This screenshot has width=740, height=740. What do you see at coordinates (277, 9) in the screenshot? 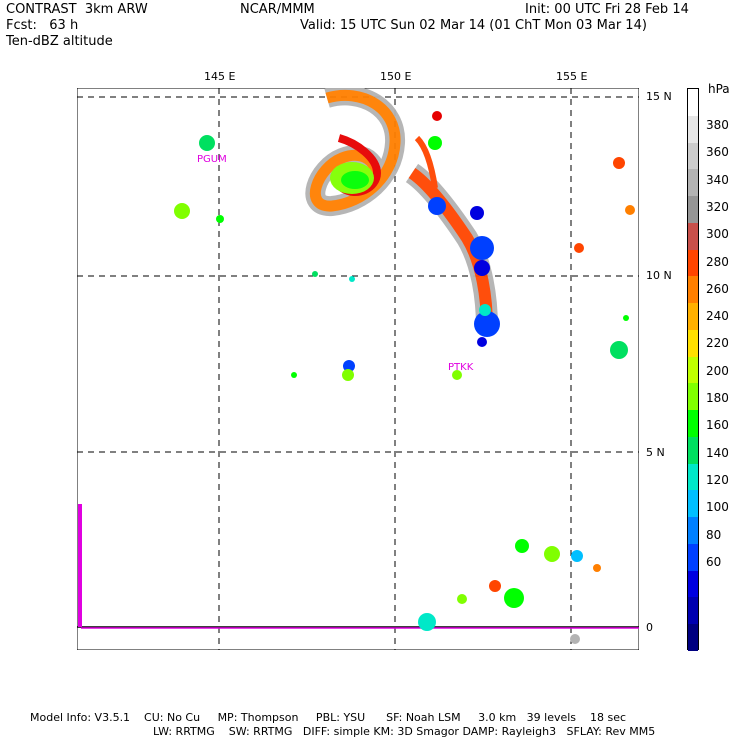
I see `center-title: NCAR/MMM` at bounding box center [277, 9].